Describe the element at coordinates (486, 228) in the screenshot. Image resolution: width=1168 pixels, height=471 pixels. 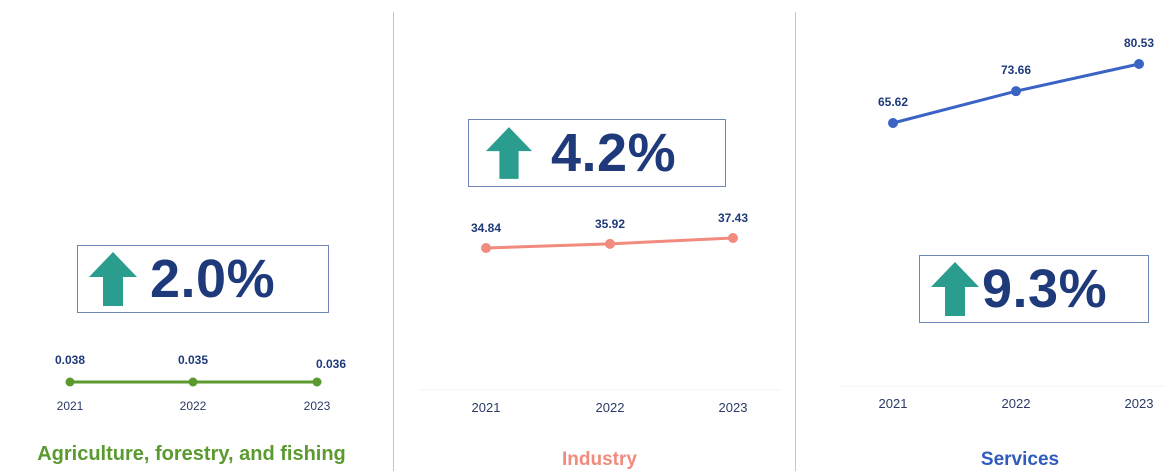
I see `data-label: 34.84` at that location.